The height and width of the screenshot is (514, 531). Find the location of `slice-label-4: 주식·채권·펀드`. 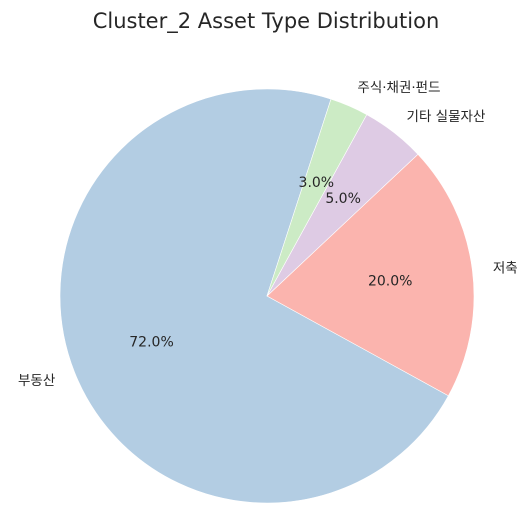

slice-label-4: 주식·채권·펀드 is located at coordinates (398, 88).